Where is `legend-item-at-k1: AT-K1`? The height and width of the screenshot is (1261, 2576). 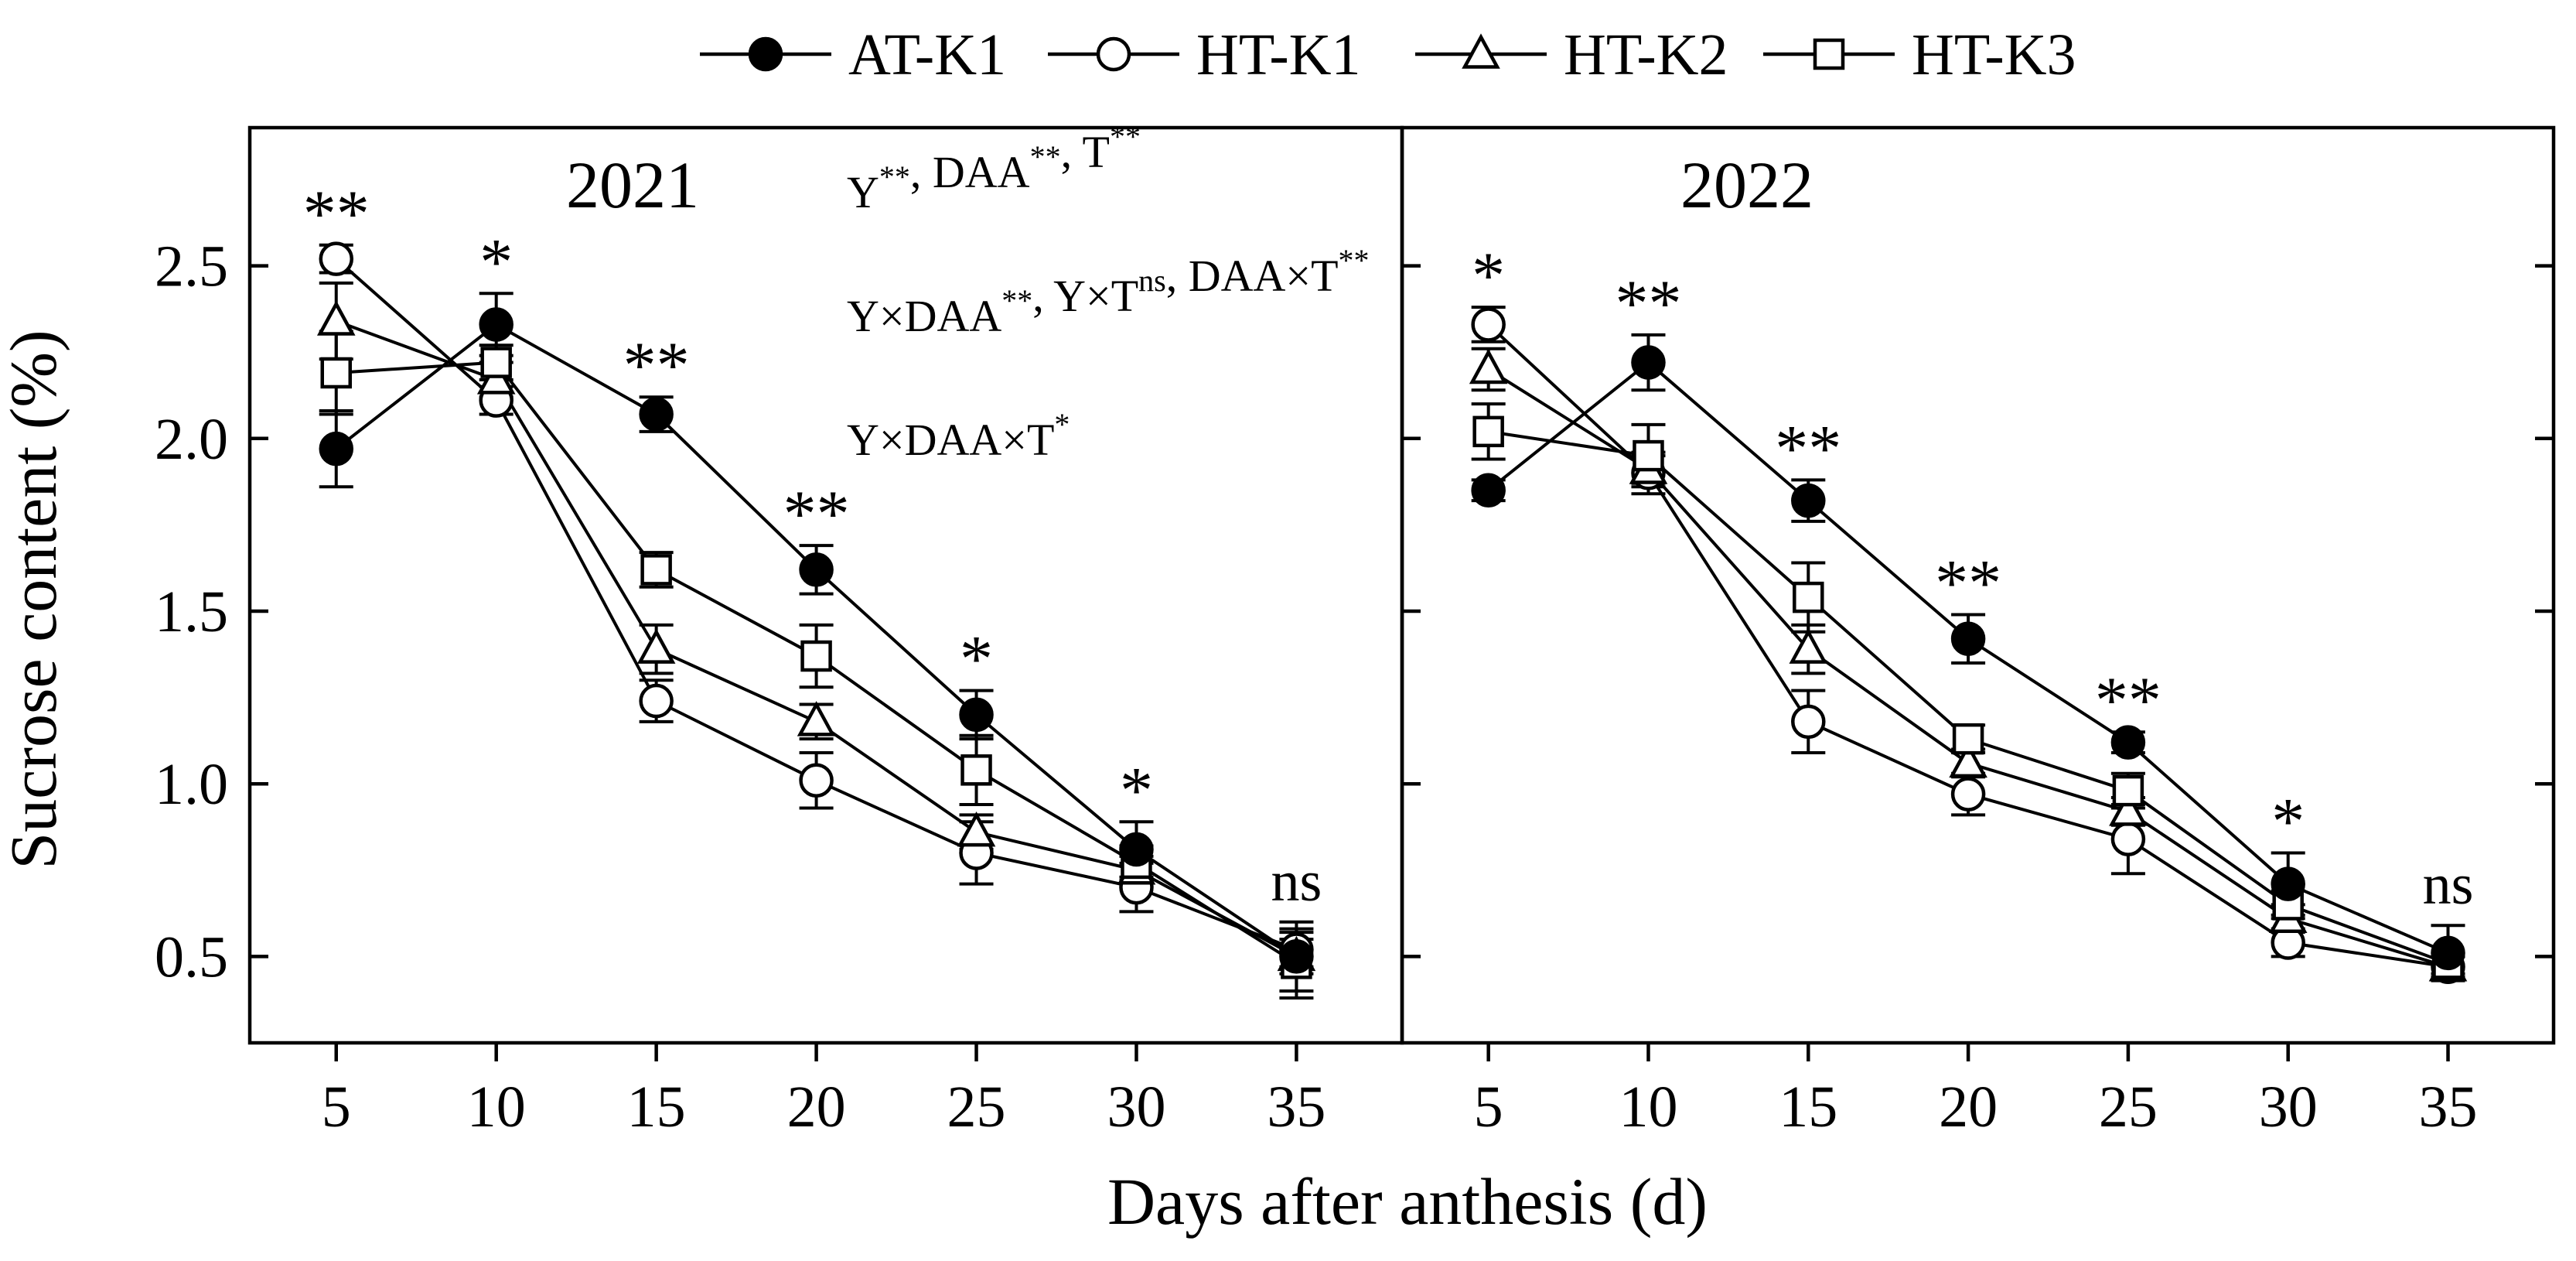
legend-item-at-k1: AT-K1 is located at coordinates (853, 54).